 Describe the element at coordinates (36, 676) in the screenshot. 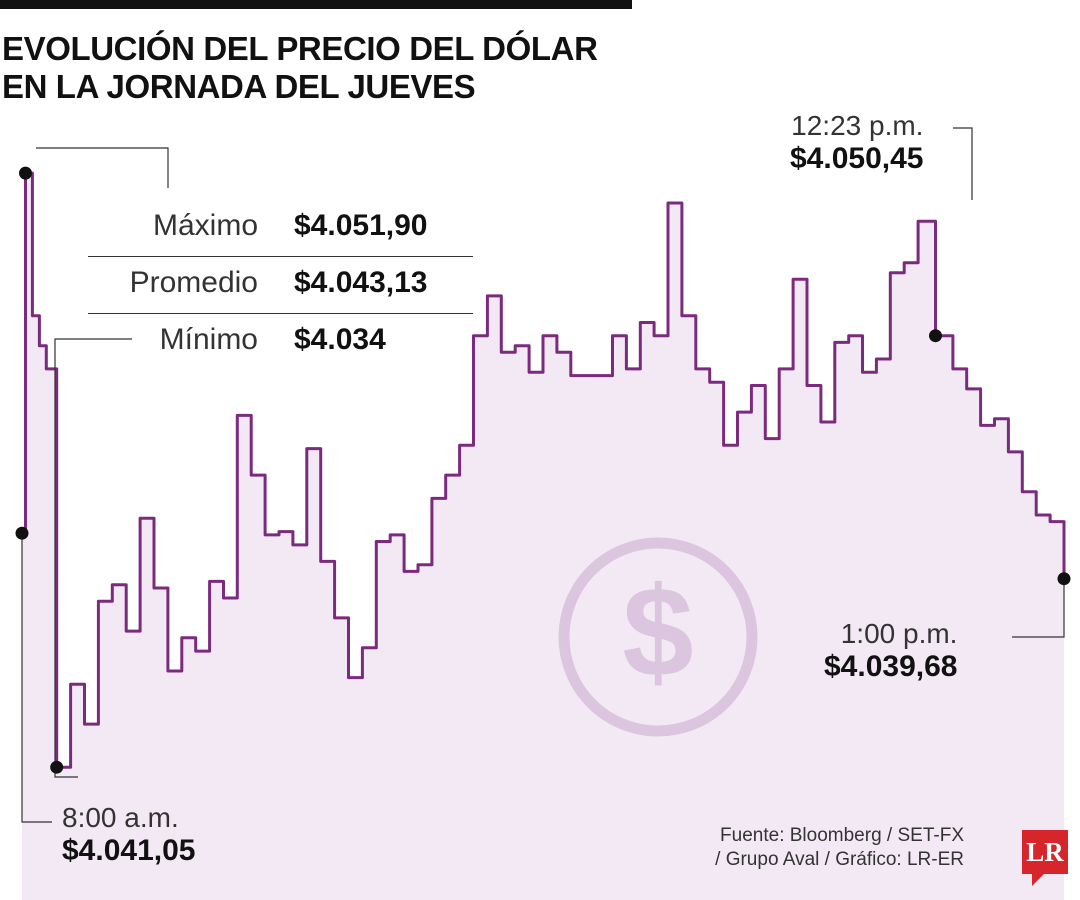

I see `start-leader-line` at that location.